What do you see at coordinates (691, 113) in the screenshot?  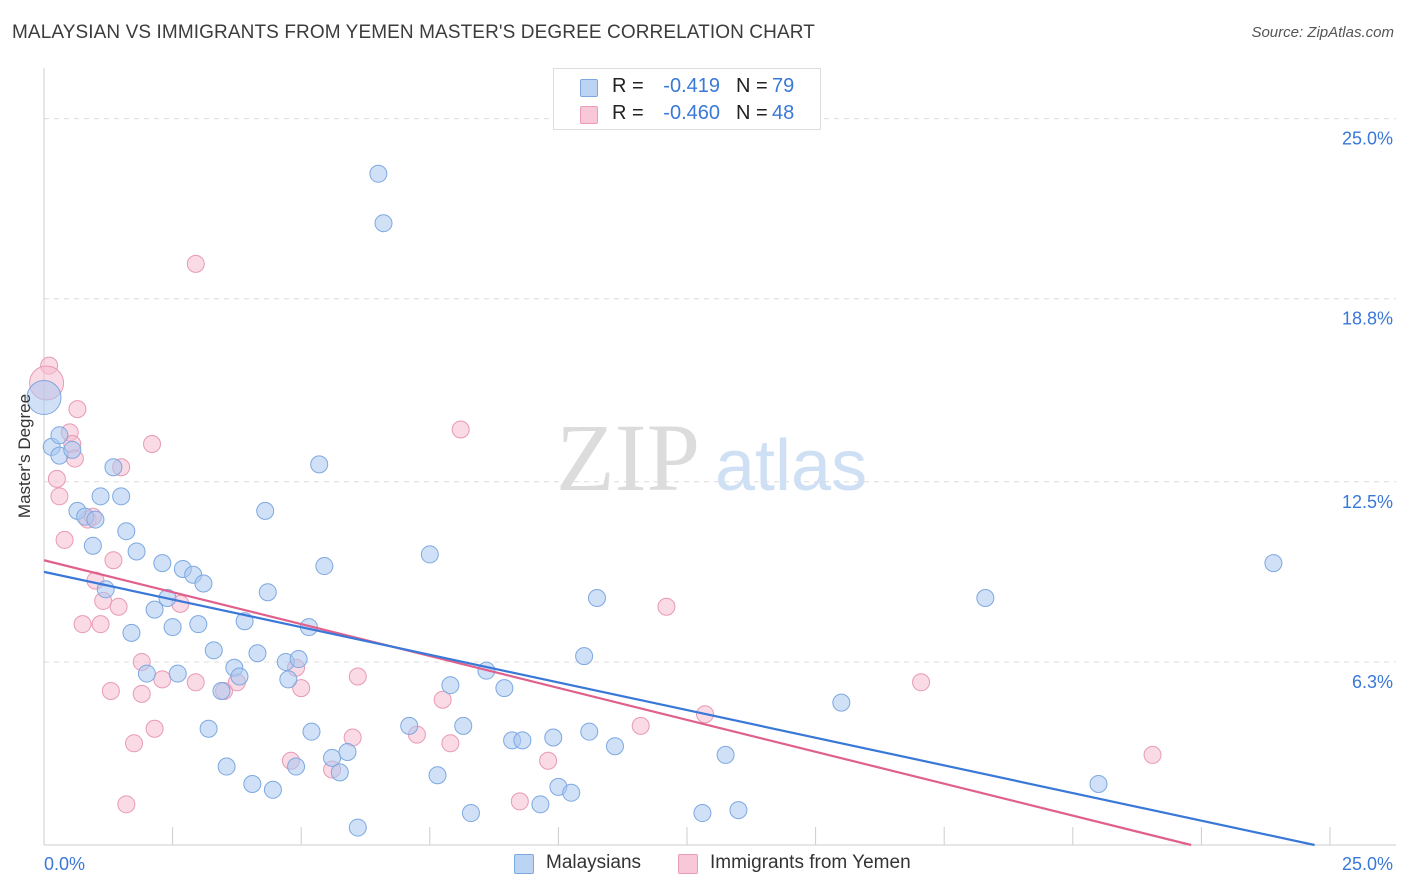 I see `legend-r-value: -0.460` at bounding box center [691, 113].